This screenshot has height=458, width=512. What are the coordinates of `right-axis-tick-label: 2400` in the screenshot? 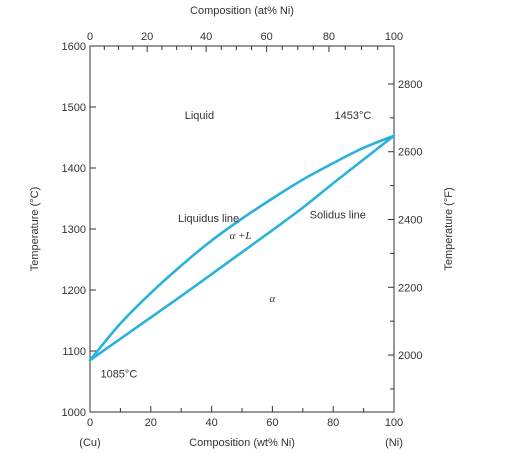 It's located at (410, 221).